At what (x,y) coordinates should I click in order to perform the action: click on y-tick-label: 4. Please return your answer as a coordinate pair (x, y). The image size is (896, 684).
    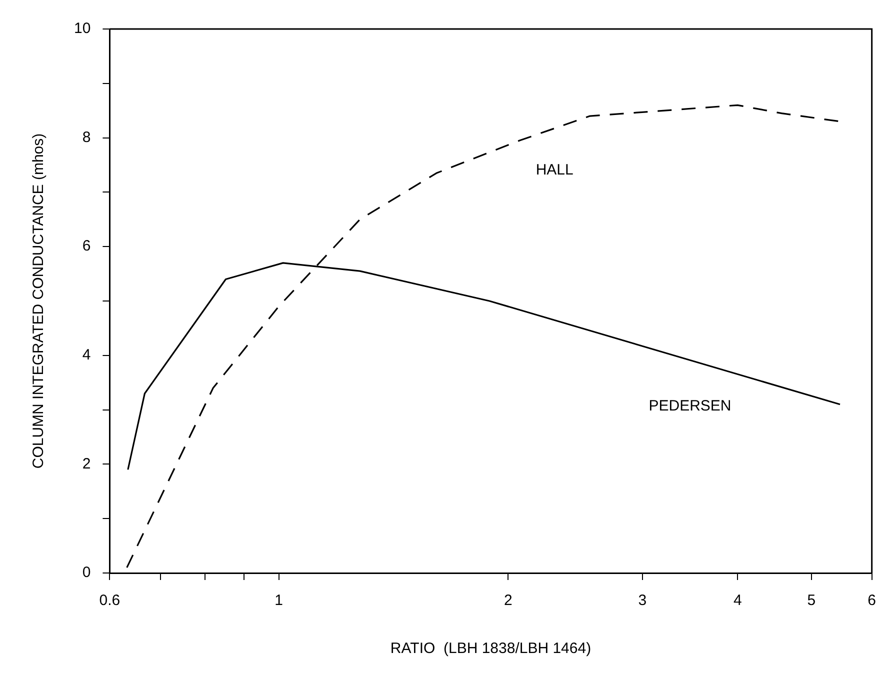
    Looking at the image, I should click on (86, 355).